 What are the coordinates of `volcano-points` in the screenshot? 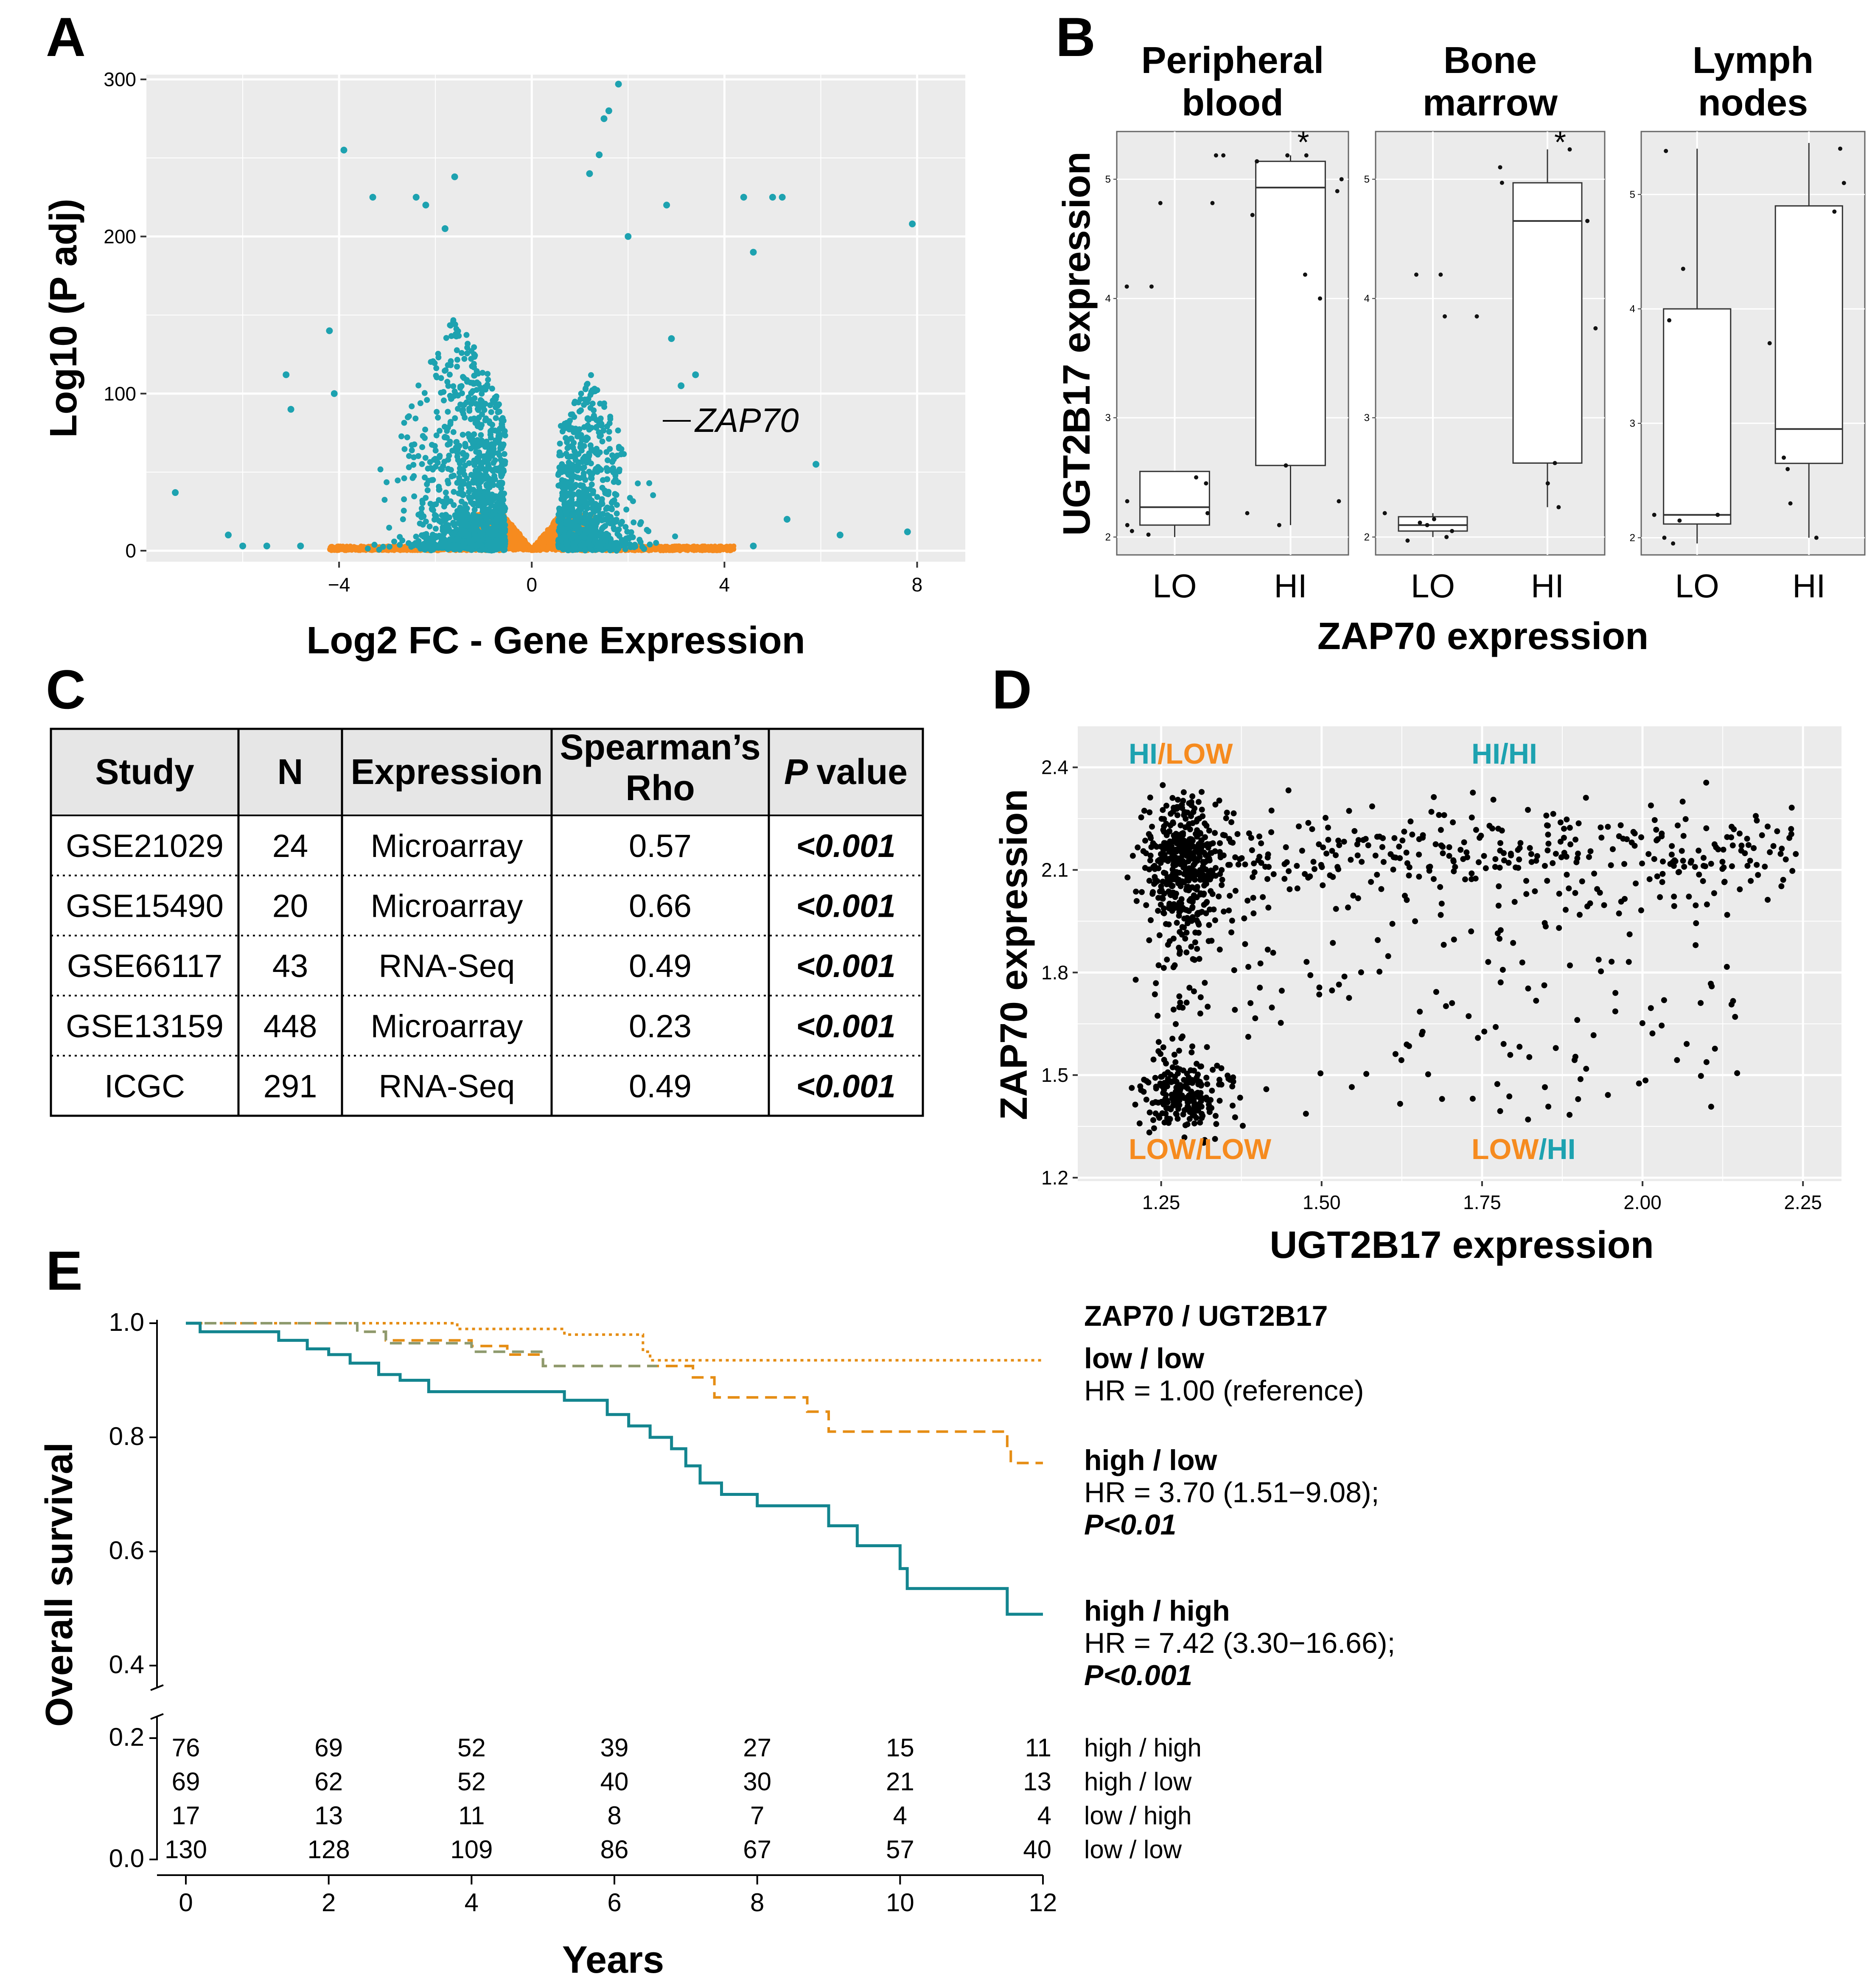 It's located at (544, 317).